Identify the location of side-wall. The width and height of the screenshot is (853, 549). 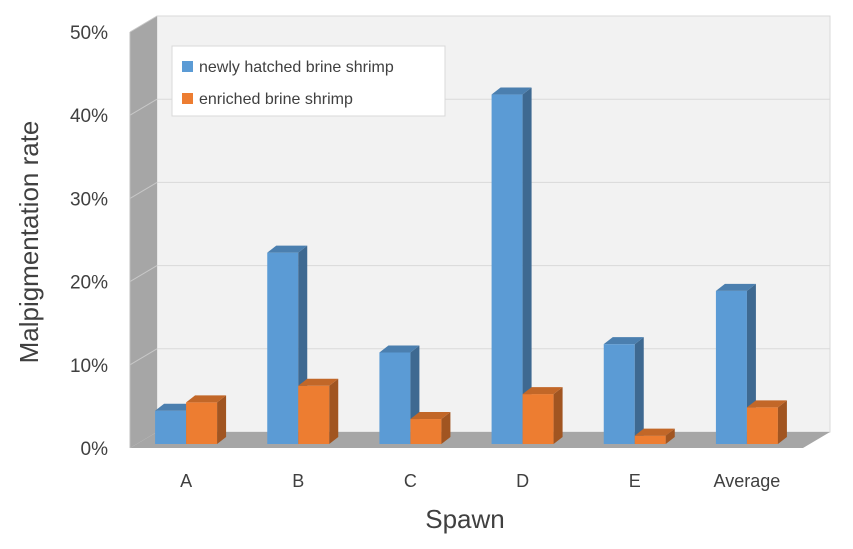
(143, 232).